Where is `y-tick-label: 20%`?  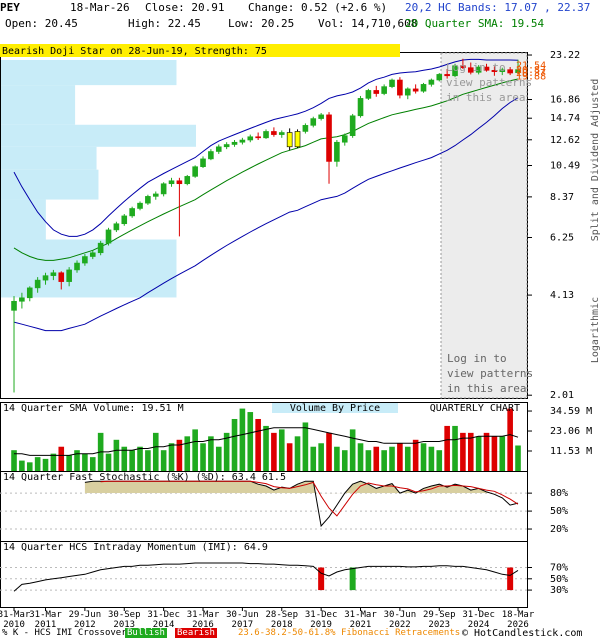
y-tick-label: 20% is located at coordinates (559, 529).